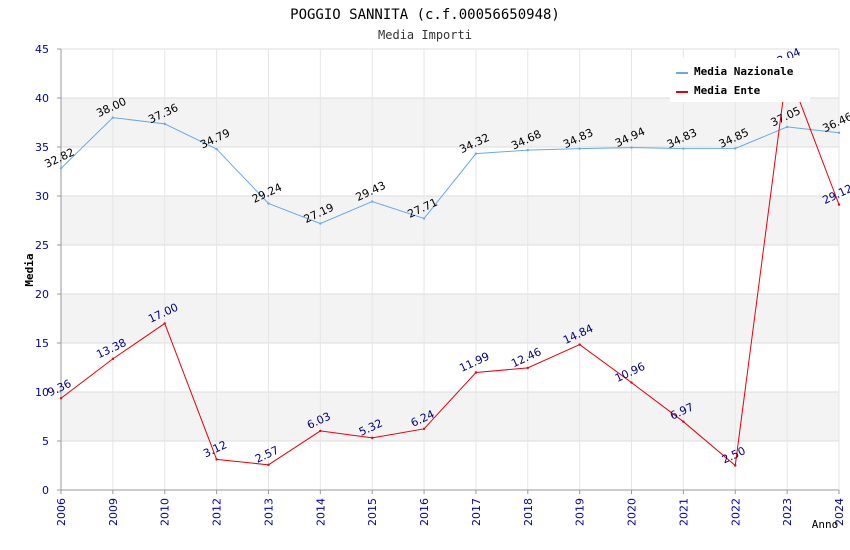 Image resolution: width=850 pixels, height=550 pixels. Describe the element at coordinates (580, 512) in the screenshot. I see `x-tick-label: 2019` at that location.